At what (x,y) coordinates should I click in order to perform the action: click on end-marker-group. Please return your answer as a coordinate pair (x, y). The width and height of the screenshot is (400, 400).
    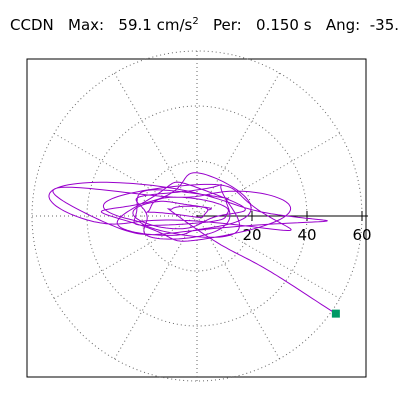
    Looking at the image, I should click on (335, 313).